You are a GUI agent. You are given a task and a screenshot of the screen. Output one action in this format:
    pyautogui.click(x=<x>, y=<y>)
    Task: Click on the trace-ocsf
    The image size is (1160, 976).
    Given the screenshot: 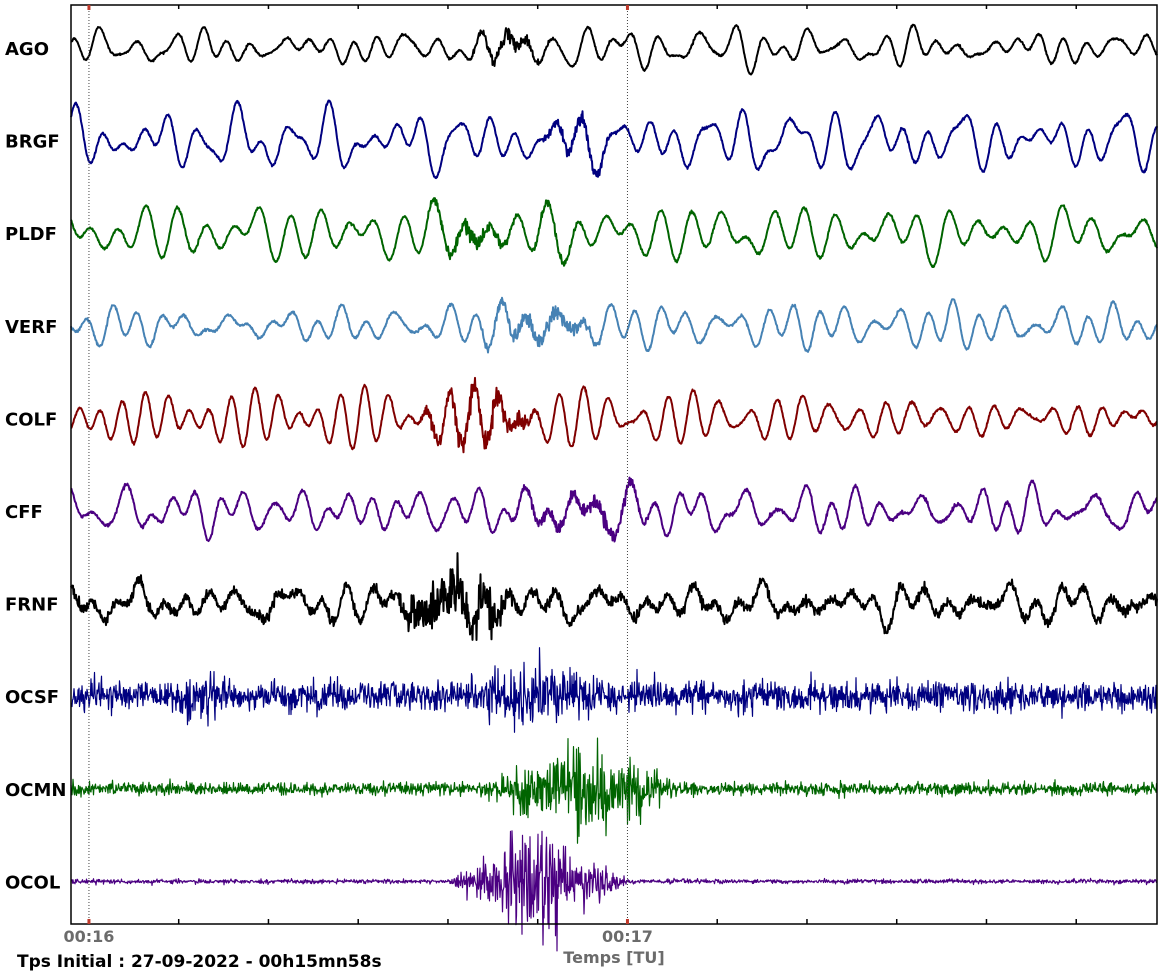 What is the action you would take?
    pyautogui.click(x=614, y=690)
    